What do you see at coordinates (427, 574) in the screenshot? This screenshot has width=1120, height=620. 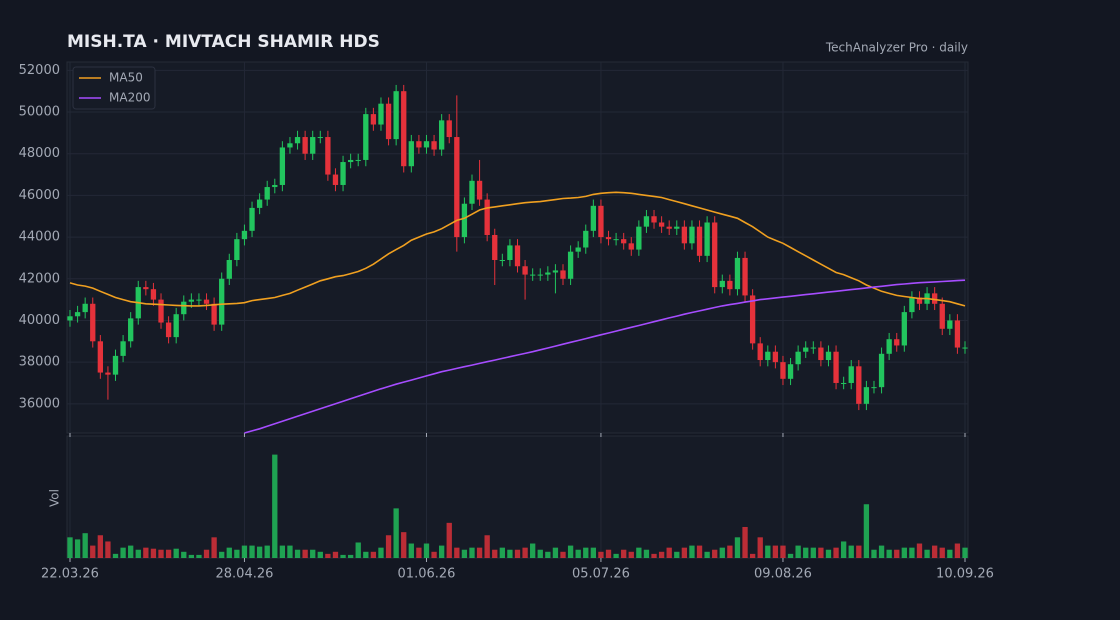 I see `x-tick-label: 01.06.26` at bounding box center [427, 574].